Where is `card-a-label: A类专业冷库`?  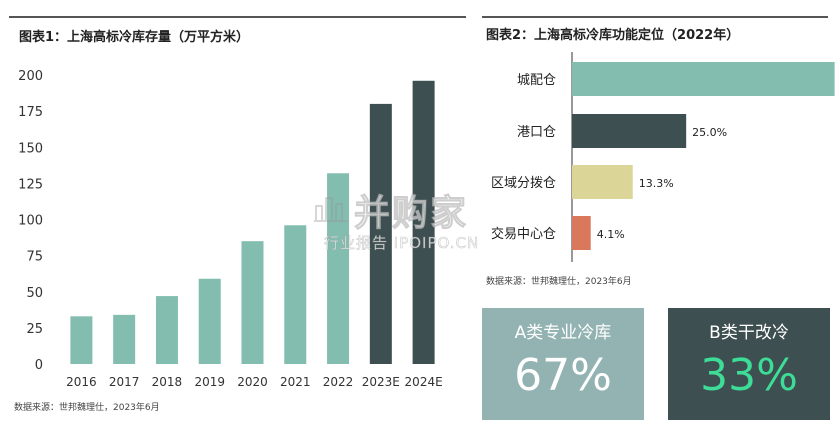 card-a-label: A类专业冷库 is located at coordinates (563, 333).